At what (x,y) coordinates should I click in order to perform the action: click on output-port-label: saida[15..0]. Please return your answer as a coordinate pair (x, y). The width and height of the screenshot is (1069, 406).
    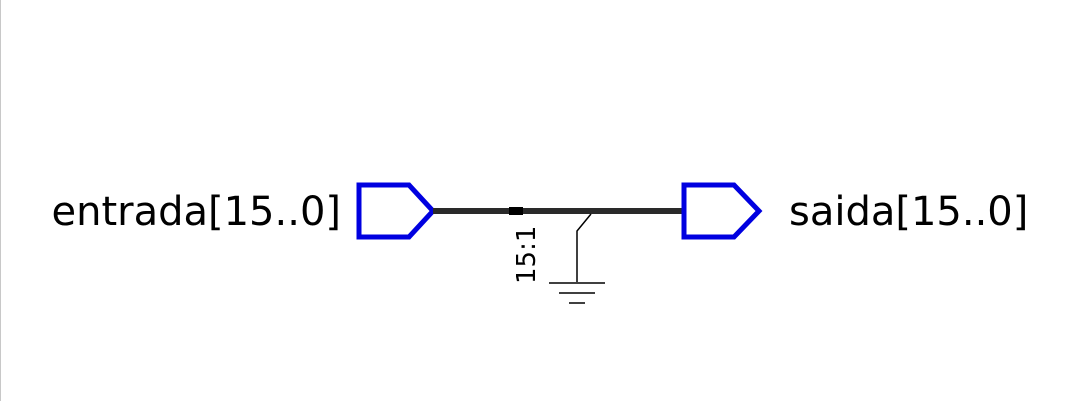
    Looking at the image, I should click on (908, 212).